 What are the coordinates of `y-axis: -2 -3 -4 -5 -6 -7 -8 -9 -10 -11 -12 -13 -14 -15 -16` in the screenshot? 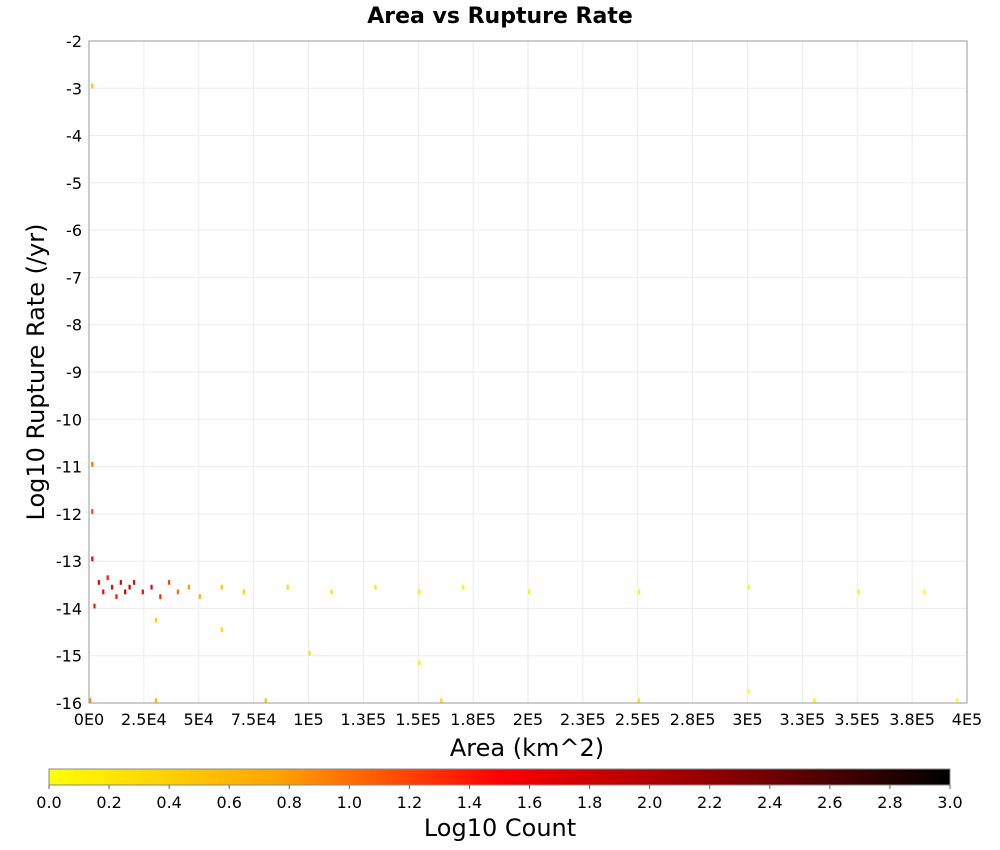 It's located at (69, 372).